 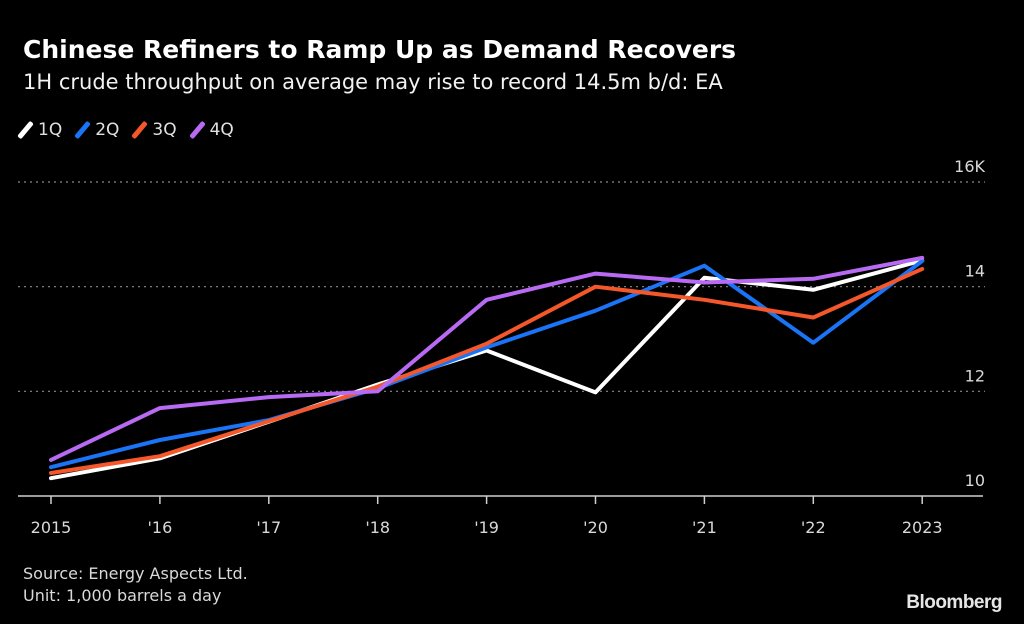 What do you see at coordinates (975, 480) in the screenshot?
I see `y-tick-label: 10` at bounding box center [975, 480].